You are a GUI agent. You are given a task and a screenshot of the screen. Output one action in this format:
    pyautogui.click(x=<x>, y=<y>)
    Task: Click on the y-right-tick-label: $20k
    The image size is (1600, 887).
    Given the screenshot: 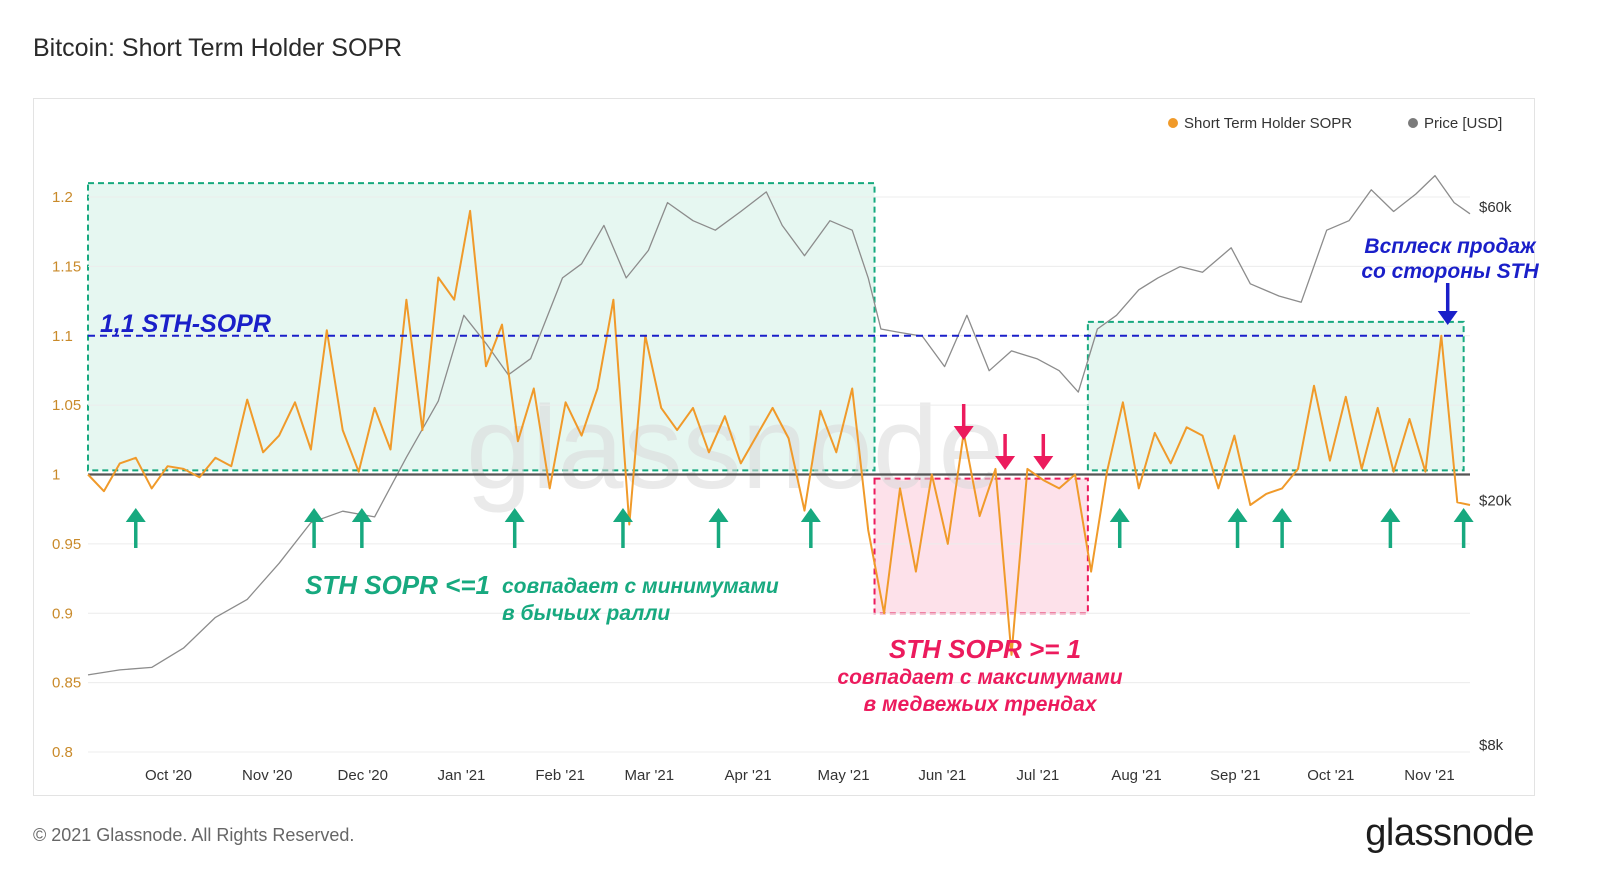 What is the action you would take?
    pyautogui.click(x=1495, y=500)
    